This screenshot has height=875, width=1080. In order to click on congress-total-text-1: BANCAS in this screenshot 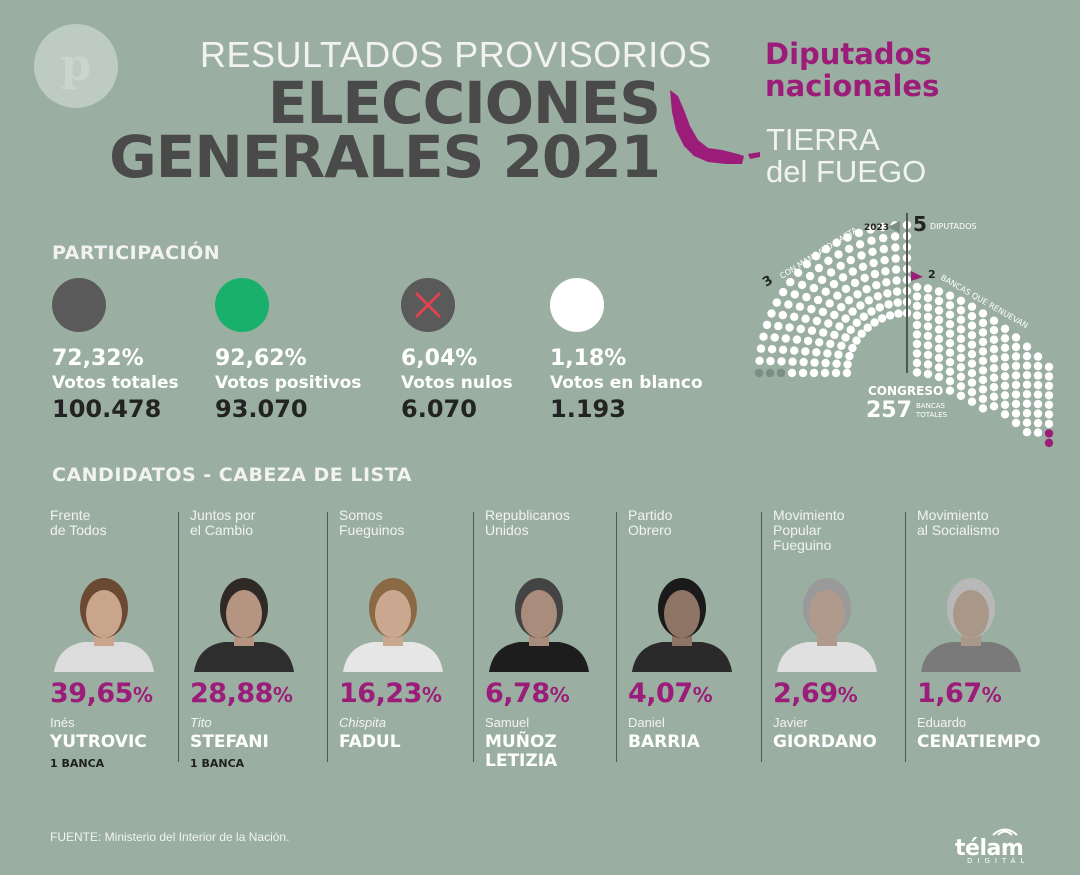, I will do `click(931, 406)`.